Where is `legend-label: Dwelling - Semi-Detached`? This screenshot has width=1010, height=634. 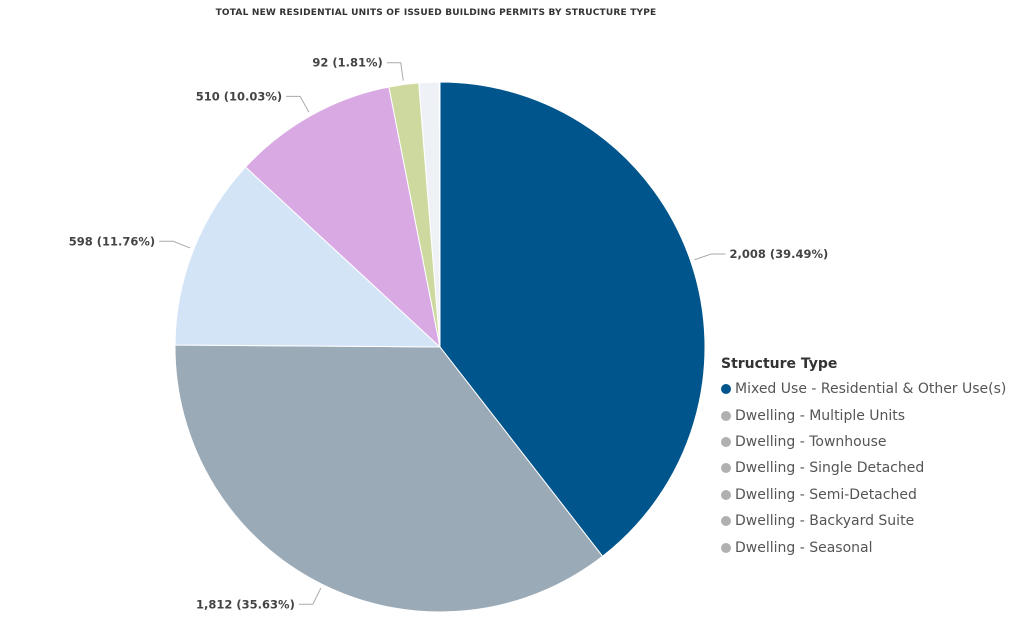 legend-label: Dwelling - Semi-Detached is located at coordinates (826, 494).